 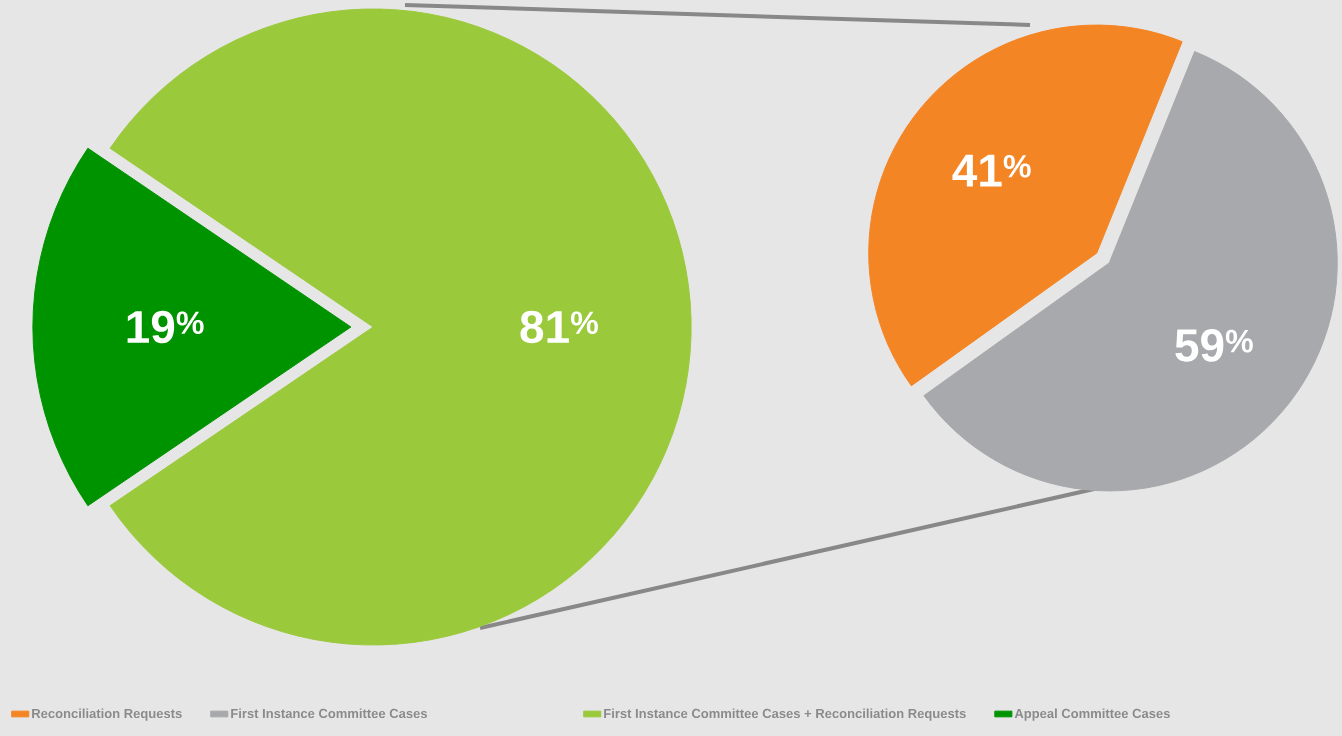 What do you see at coordinates (991, 170) in the screenshot?
I see `data-label: 41$^{%}$` at bounding box center [991, 170].